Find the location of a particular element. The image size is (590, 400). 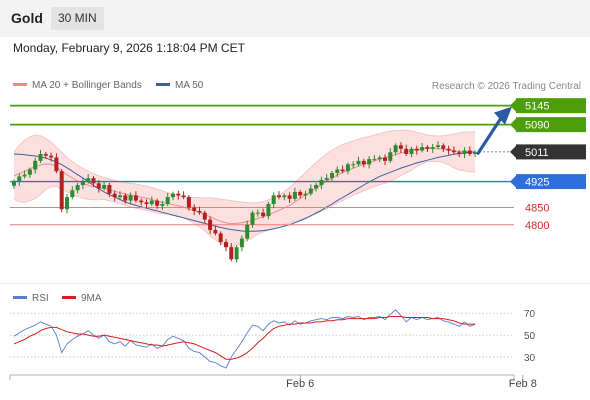

legend-9ma: 9MA is located at coordinates (82, 298).